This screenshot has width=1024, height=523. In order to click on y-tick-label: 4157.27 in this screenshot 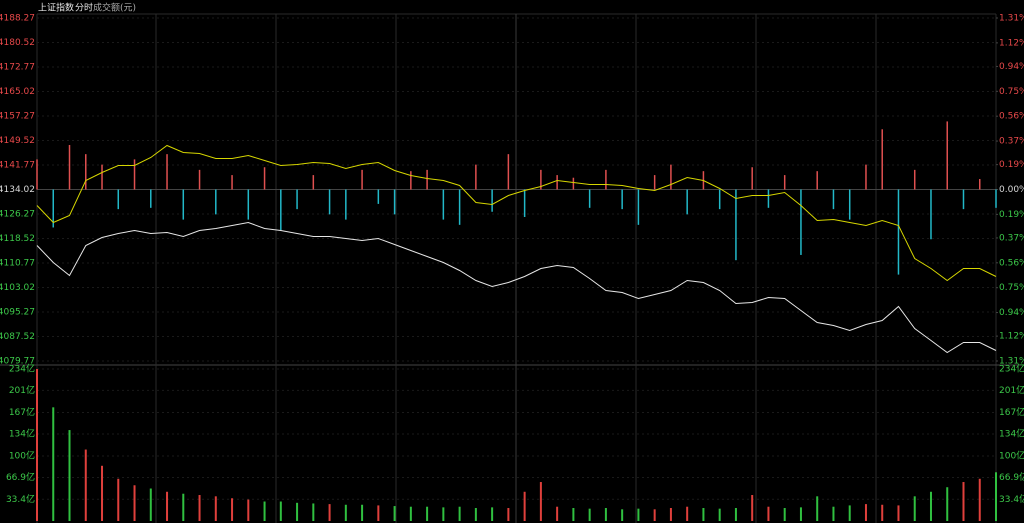, I will do `click(17, 117)`.